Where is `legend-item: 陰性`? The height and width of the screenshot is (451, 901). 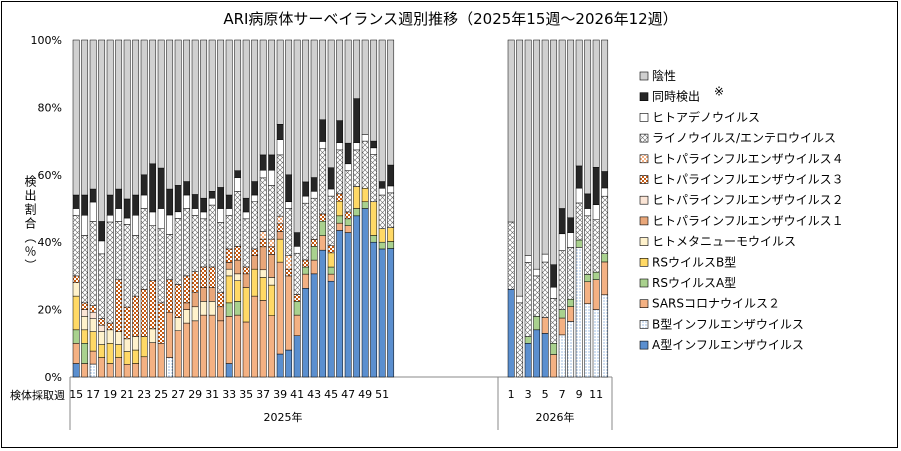
legend-item: 陰性 is located at coordinates (657, 76).